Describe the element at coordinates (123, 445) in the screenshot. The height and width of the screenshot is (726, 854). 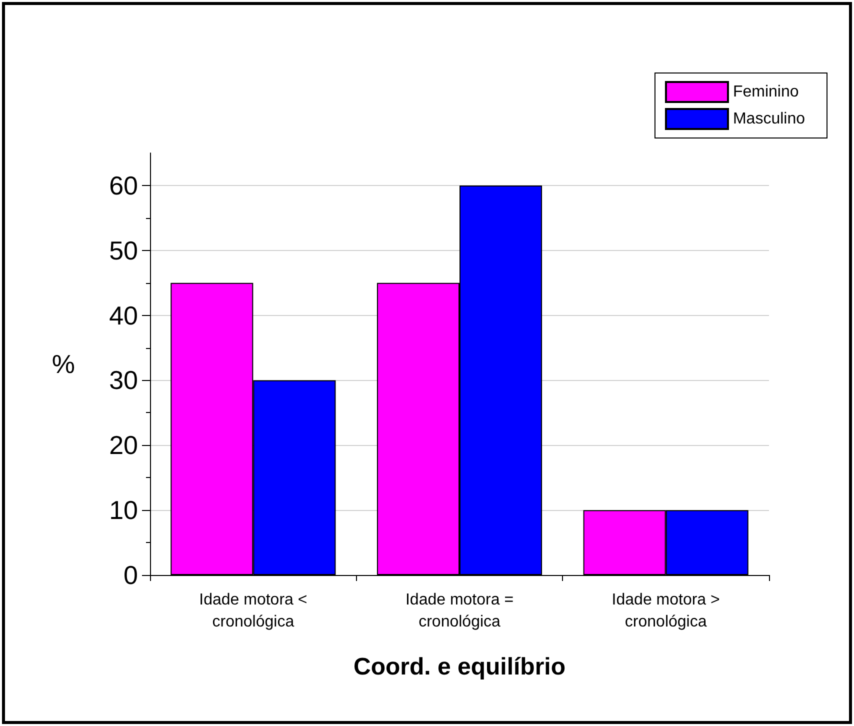
I see `y-tick-label: 20` at that location.